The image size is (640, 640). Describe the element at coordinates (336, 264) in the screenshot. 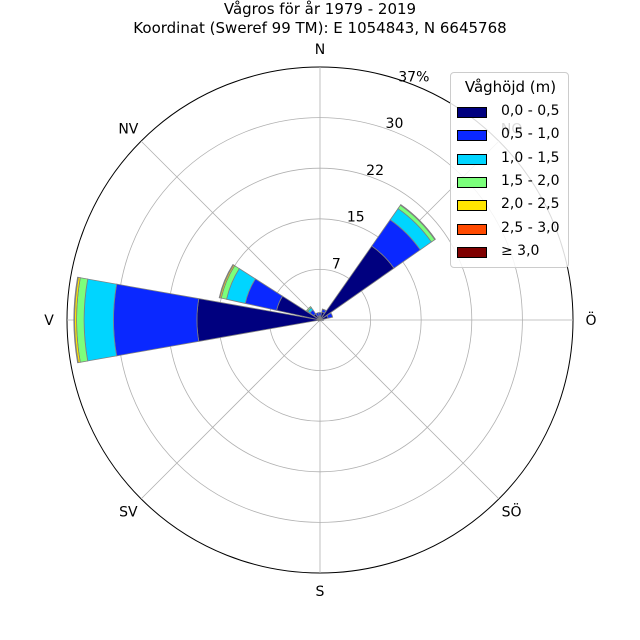

I see `ring-label: 7` at that location.